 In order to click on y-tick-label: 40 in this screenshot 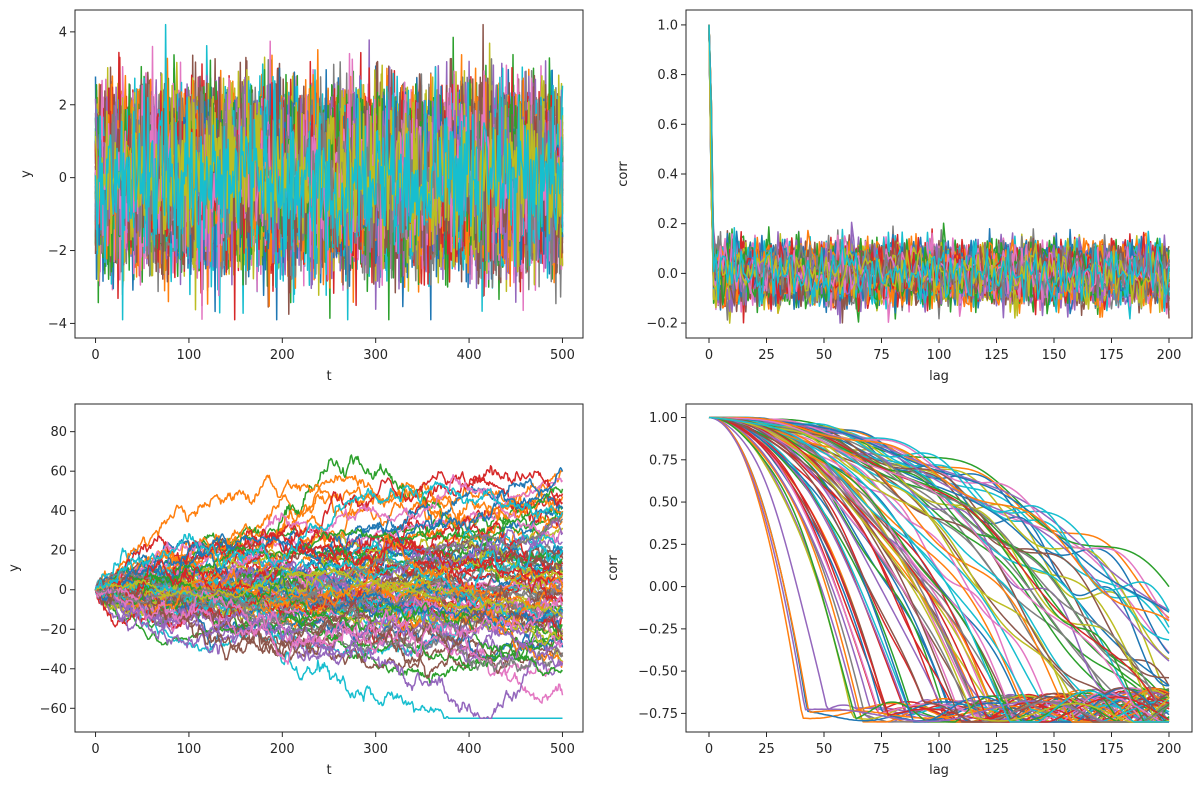, I will do `click(58, 511)`.